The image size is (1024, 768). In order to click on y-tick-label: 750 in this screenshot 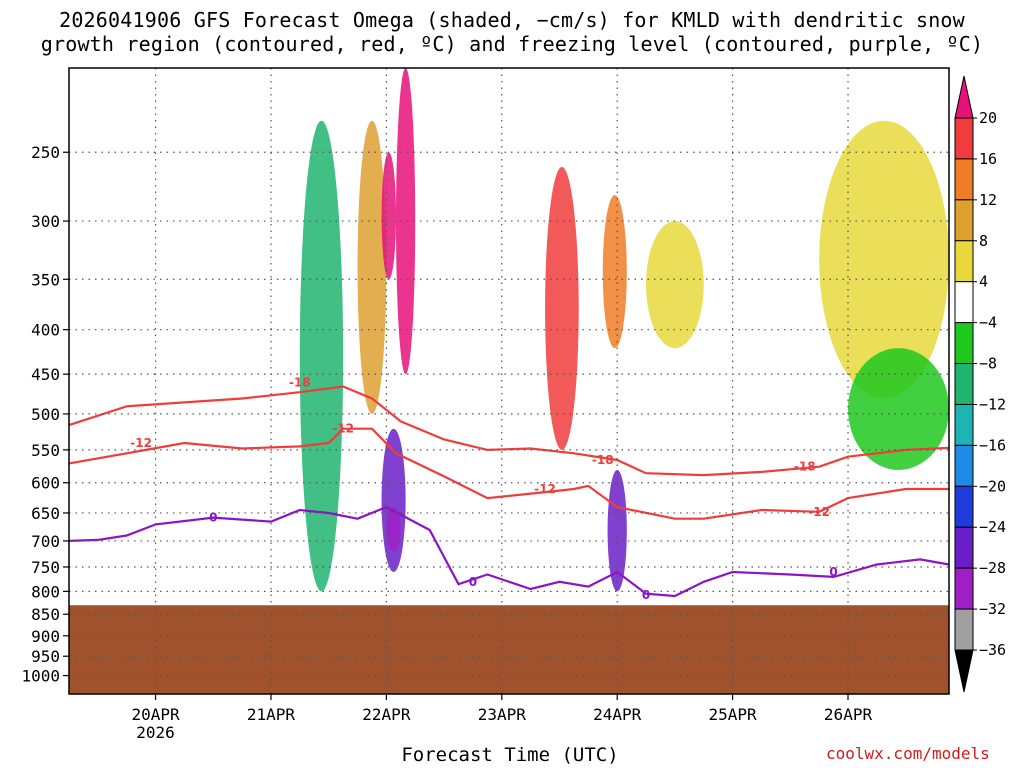, I will do `click(45, 567)`.